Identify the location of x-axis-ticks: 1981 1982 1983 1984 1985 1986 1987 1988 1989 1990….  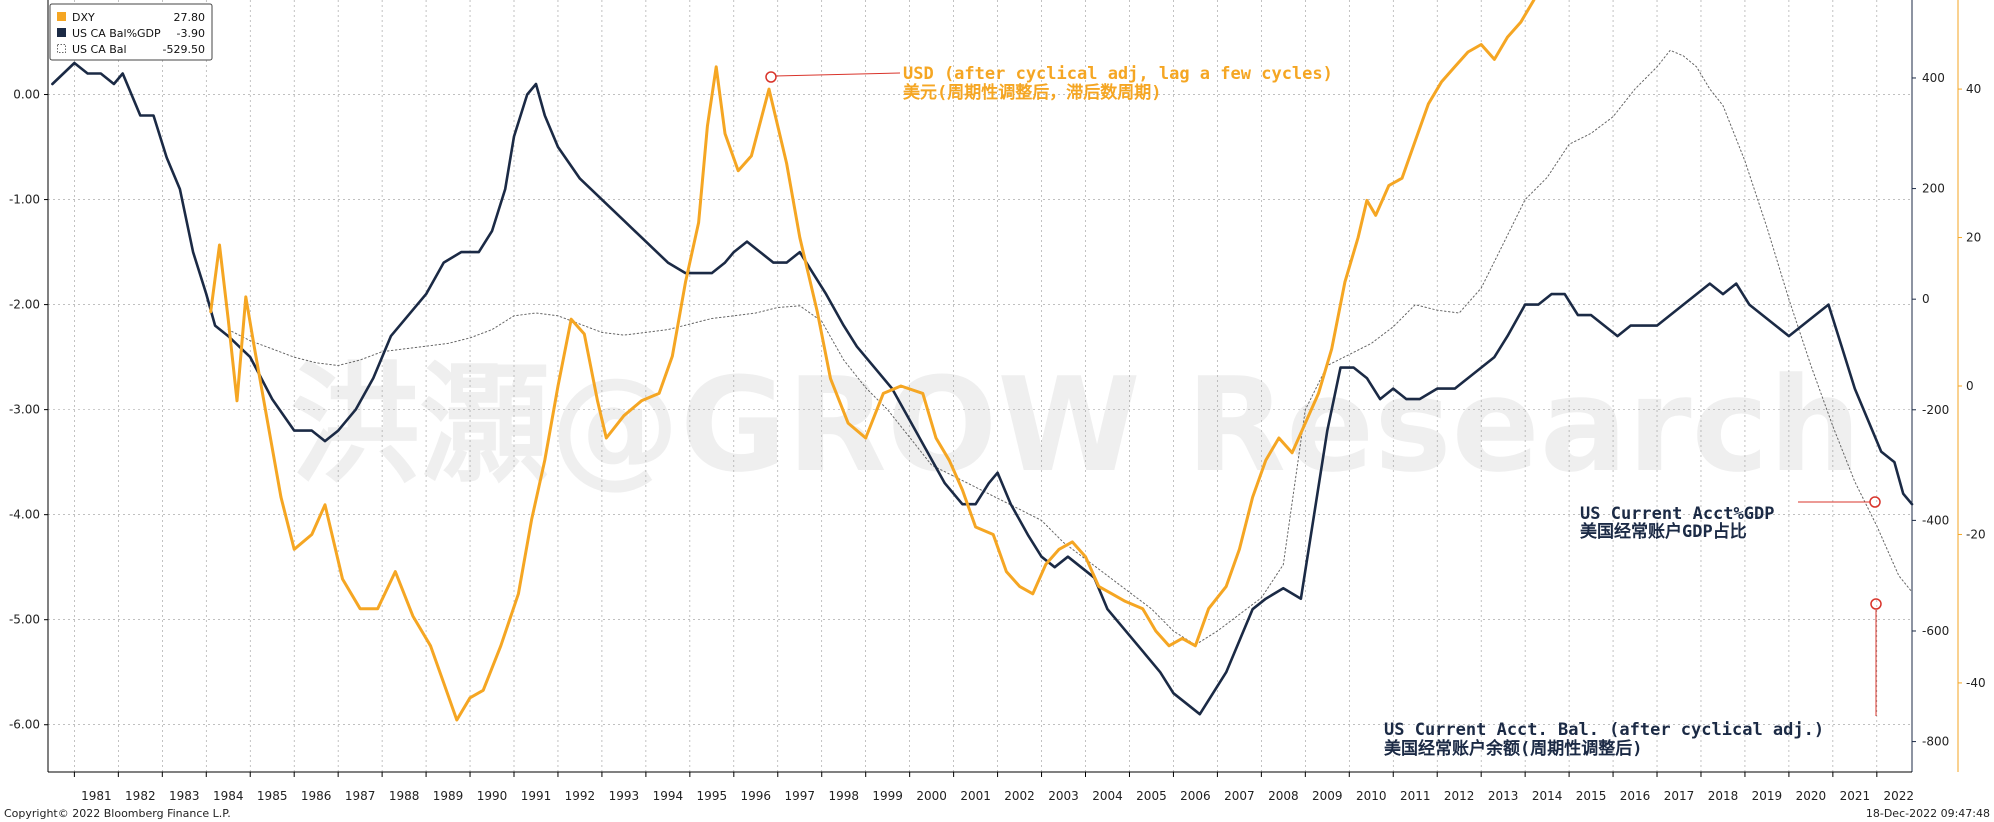
(994, 787).